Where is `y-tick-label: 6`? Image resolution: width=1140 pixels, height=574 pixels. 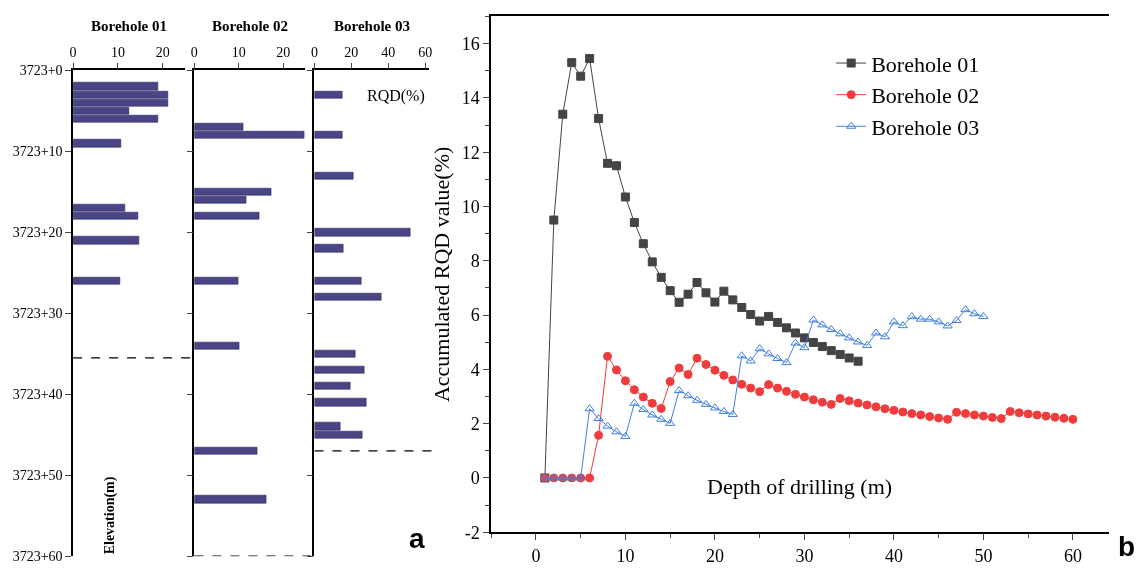
y-tick-label: 6 is located at coordinates (475, 315).